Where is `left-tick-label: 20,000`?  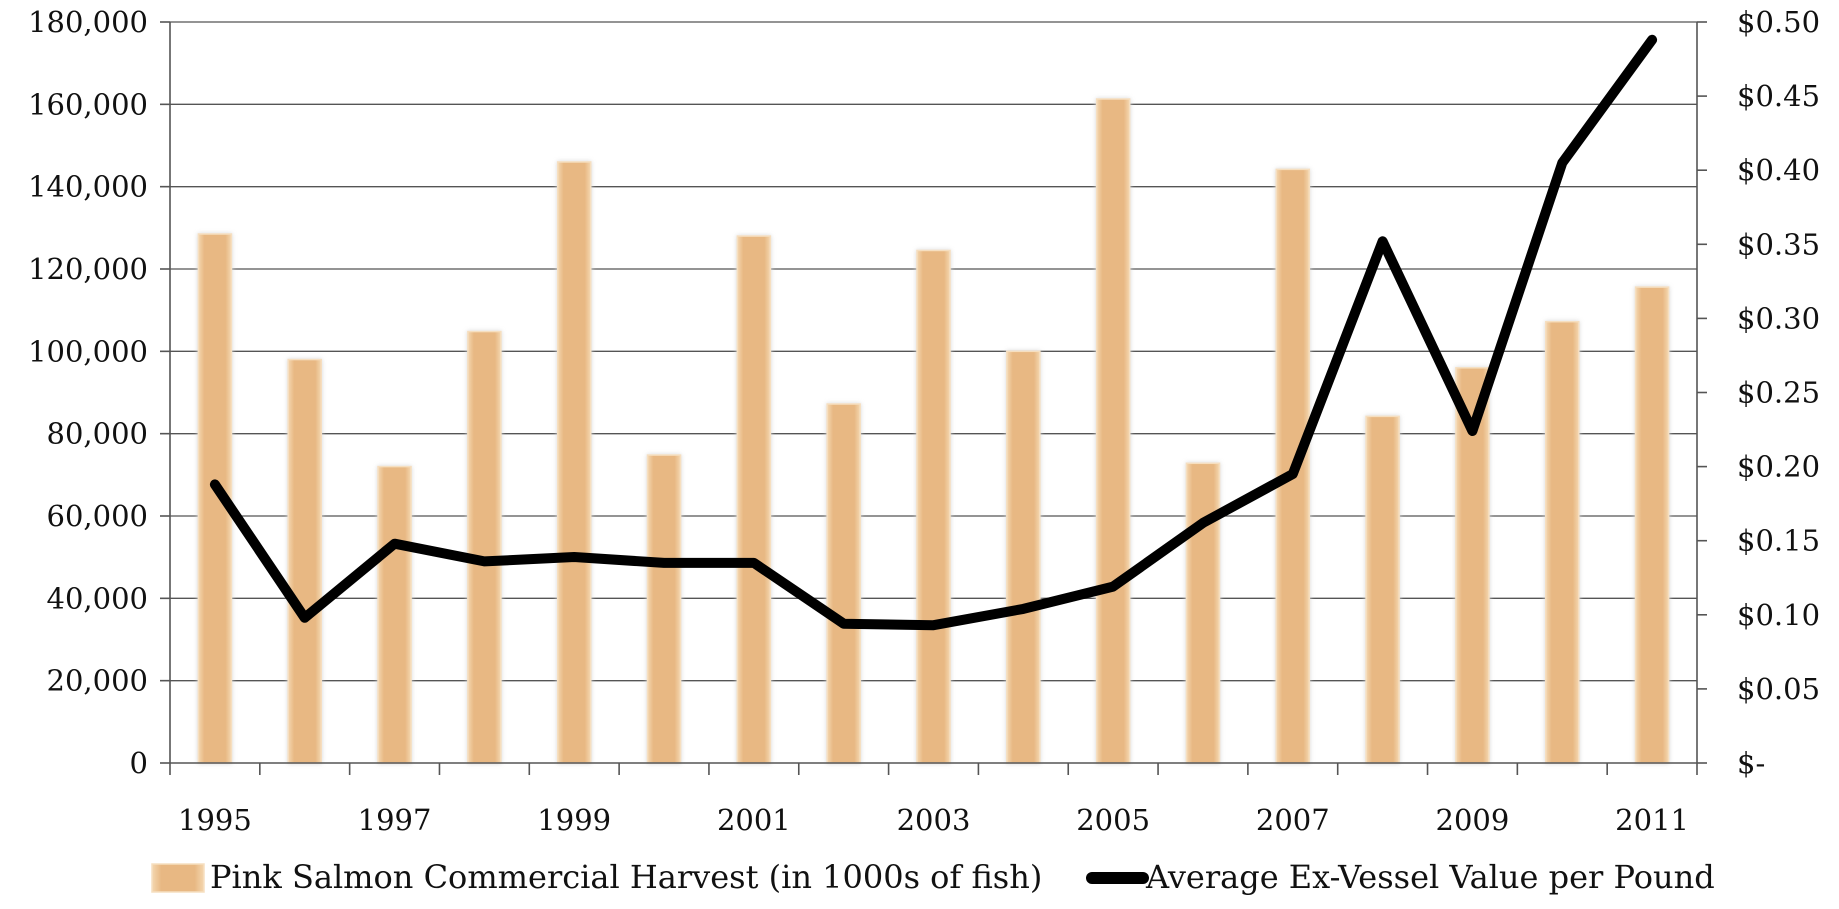
left-tick-label: 20,000 is located at coordinates (97, 681).